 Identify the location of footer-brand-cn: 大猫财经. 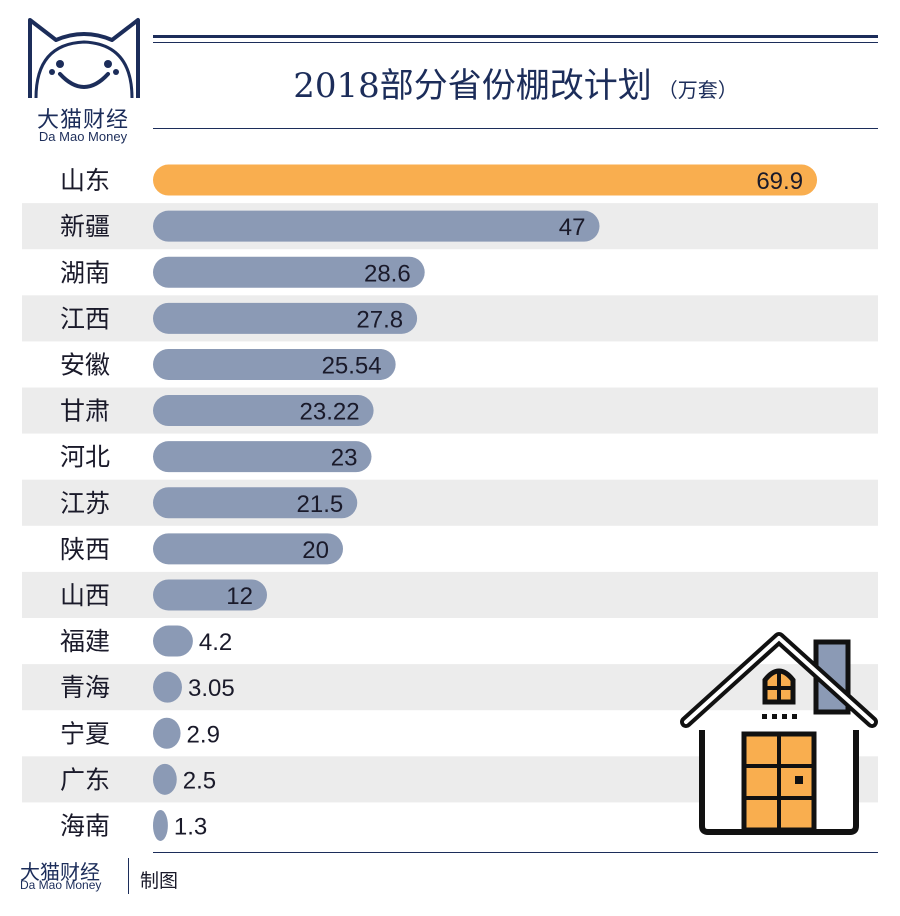
(60, 872).